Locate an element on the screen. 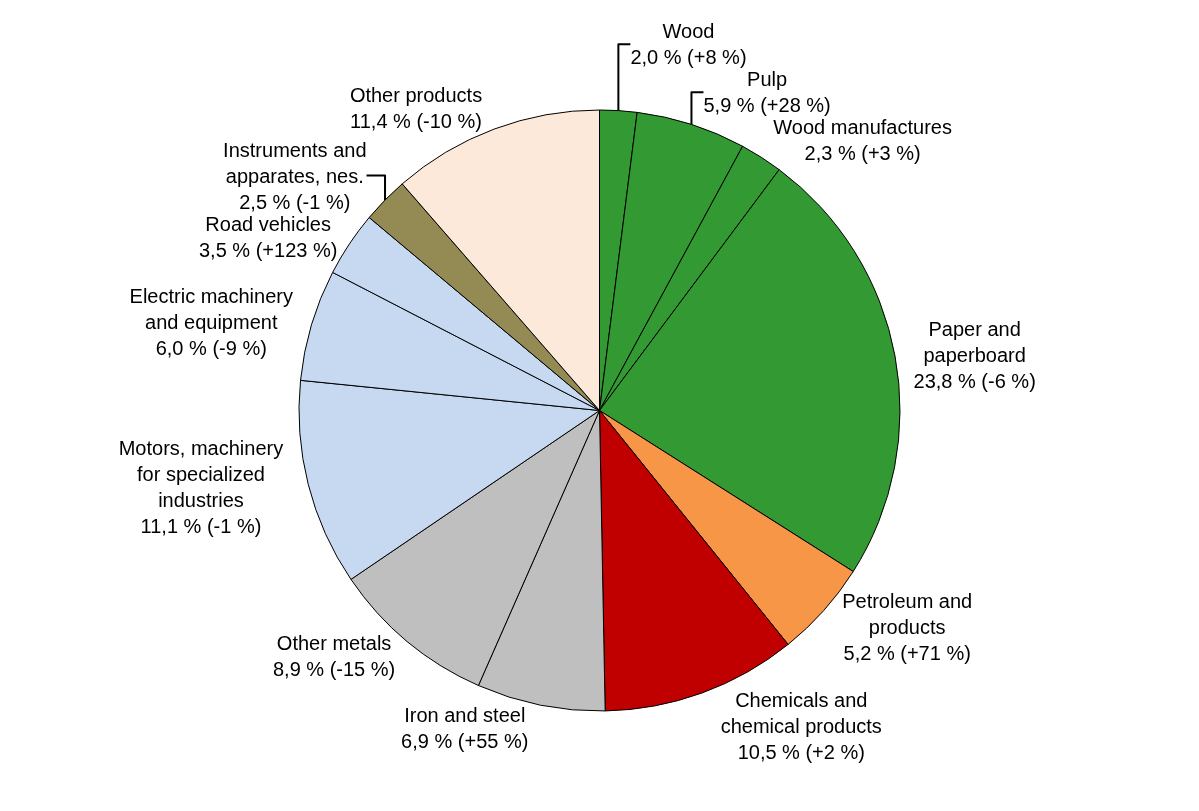 Image resolution: width=1199 pixels, height=811 pixels. data-label: 6,9 % (+55 %) is located at coordinates (465, 741).